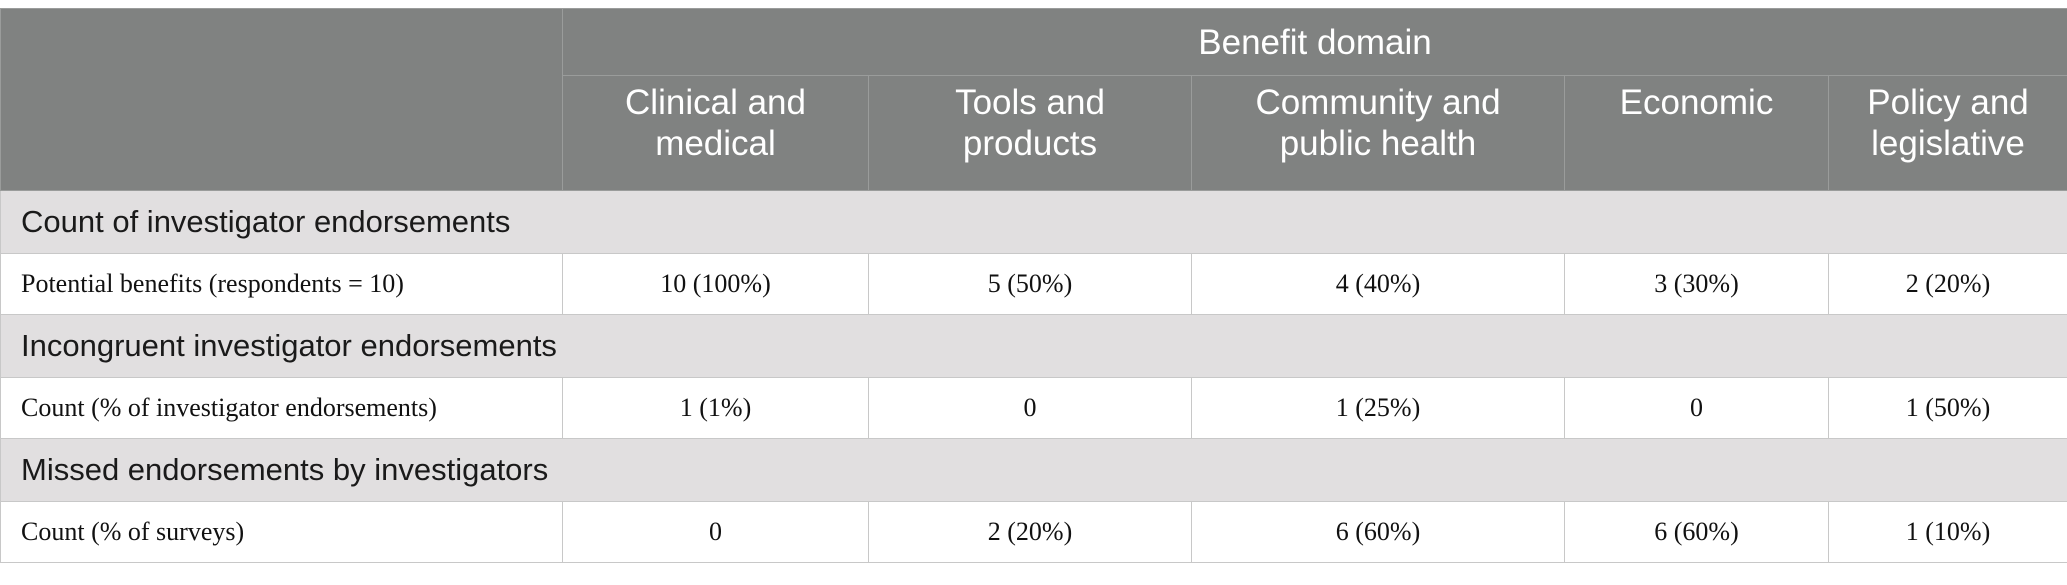 Image resolution: width=2067 pixels, height=585 pixels. I want to click on benefit-domain-header: Benefit domain, so click(1314, 42).